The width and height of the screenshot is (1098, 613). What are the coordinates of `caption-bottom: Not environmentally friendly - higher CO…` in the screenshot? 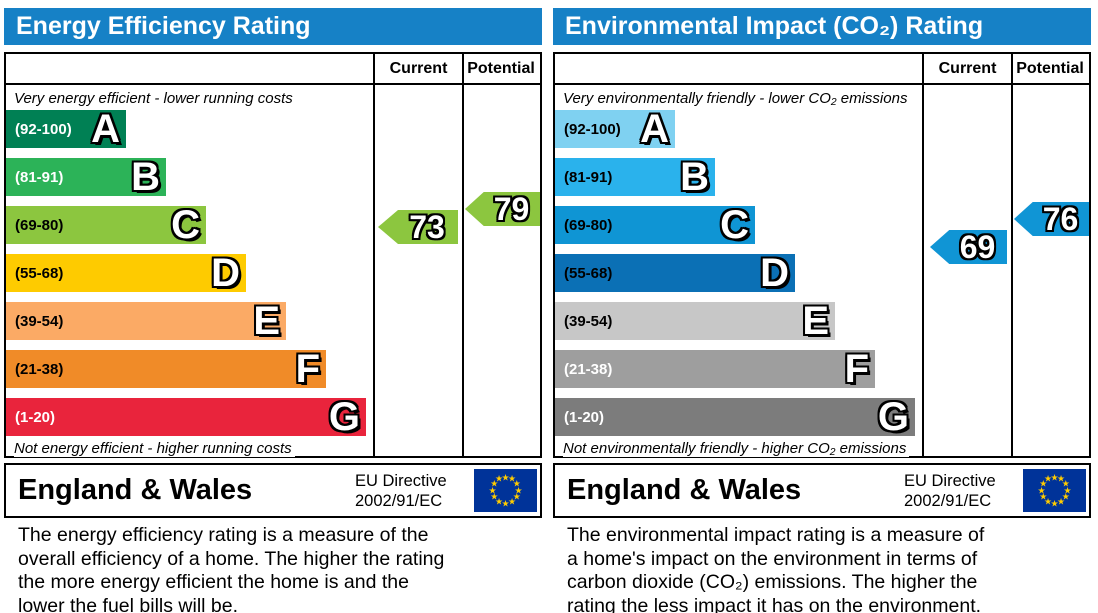 It's located at (736, 448).